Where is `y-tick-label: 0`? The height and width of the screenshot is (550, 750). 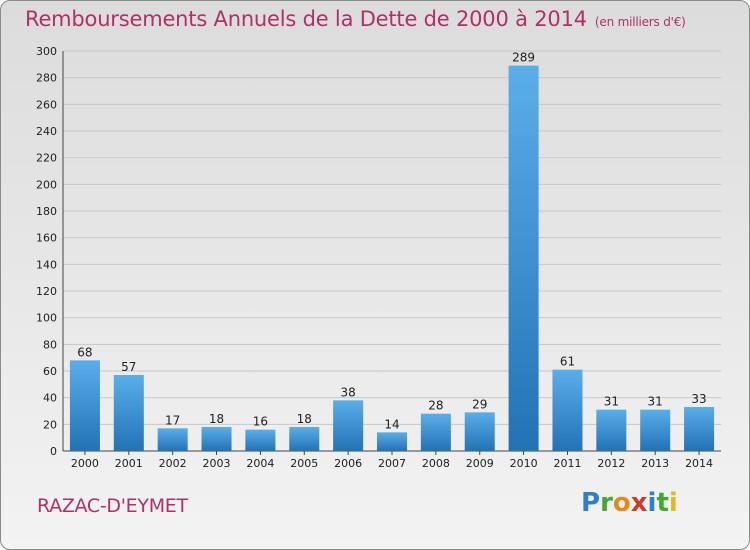 y-tick-label: 0 is located at coordinates (53, 451).